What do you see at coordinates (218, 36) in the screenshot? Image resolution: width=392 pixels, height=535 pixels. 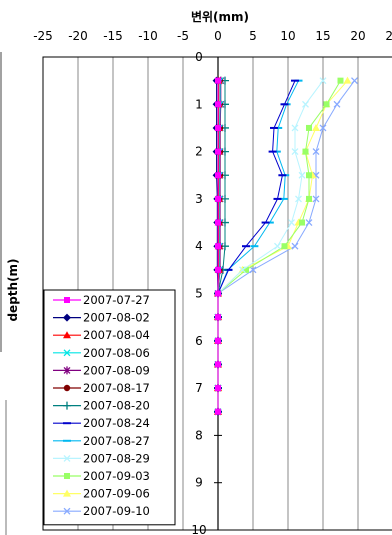 I see `x-tick-label: 0` at bounding box center [218, 36].